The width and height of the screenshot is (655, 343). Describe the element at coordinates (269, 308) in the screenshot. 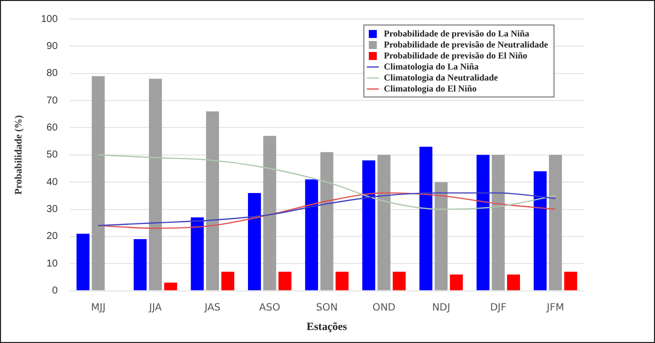

I see `x-tick-label: ASO` at that location.